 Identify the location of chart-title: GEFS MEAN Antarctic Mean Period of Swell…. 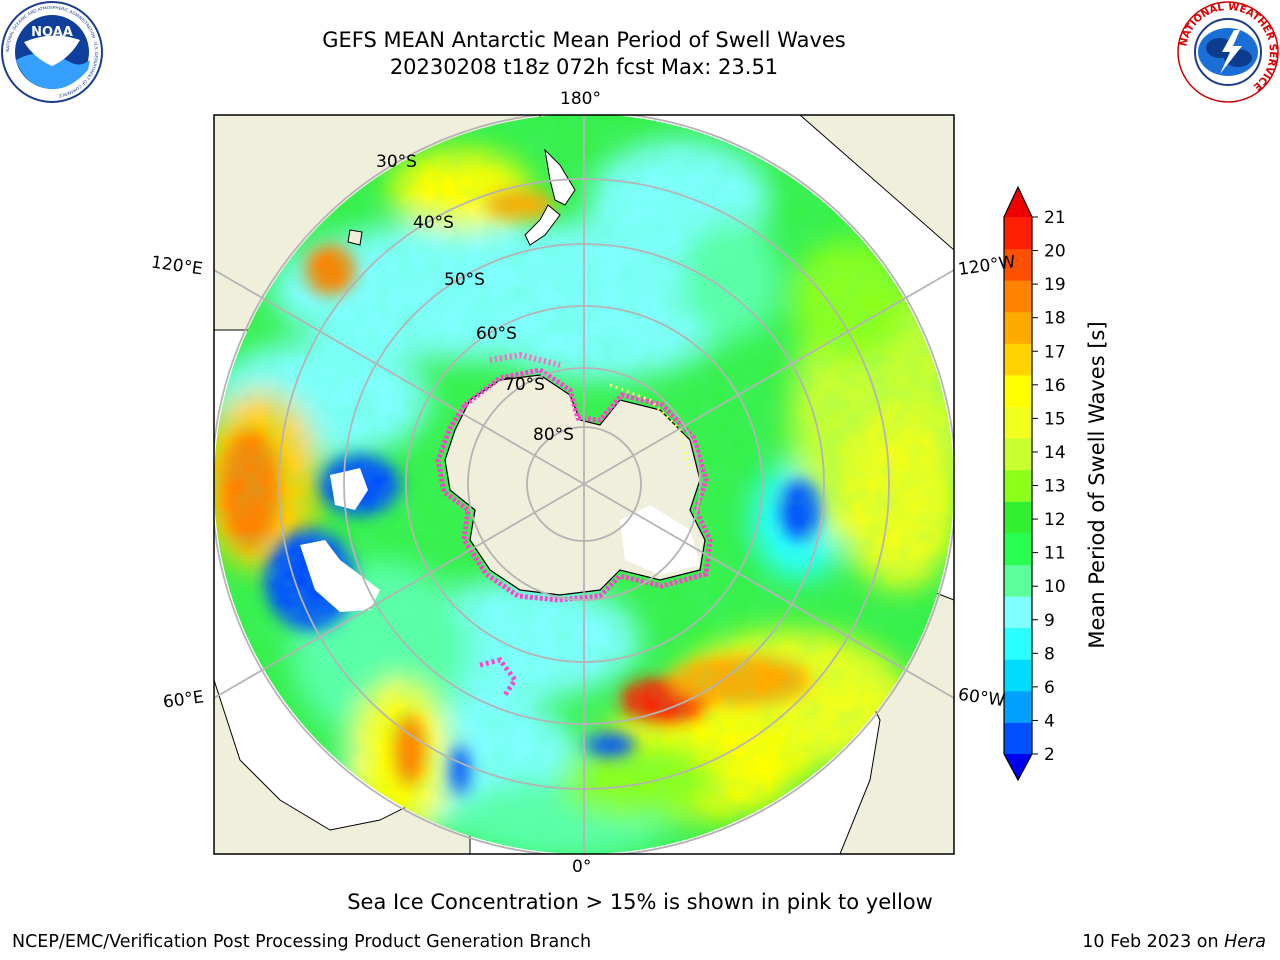
(584, 40).